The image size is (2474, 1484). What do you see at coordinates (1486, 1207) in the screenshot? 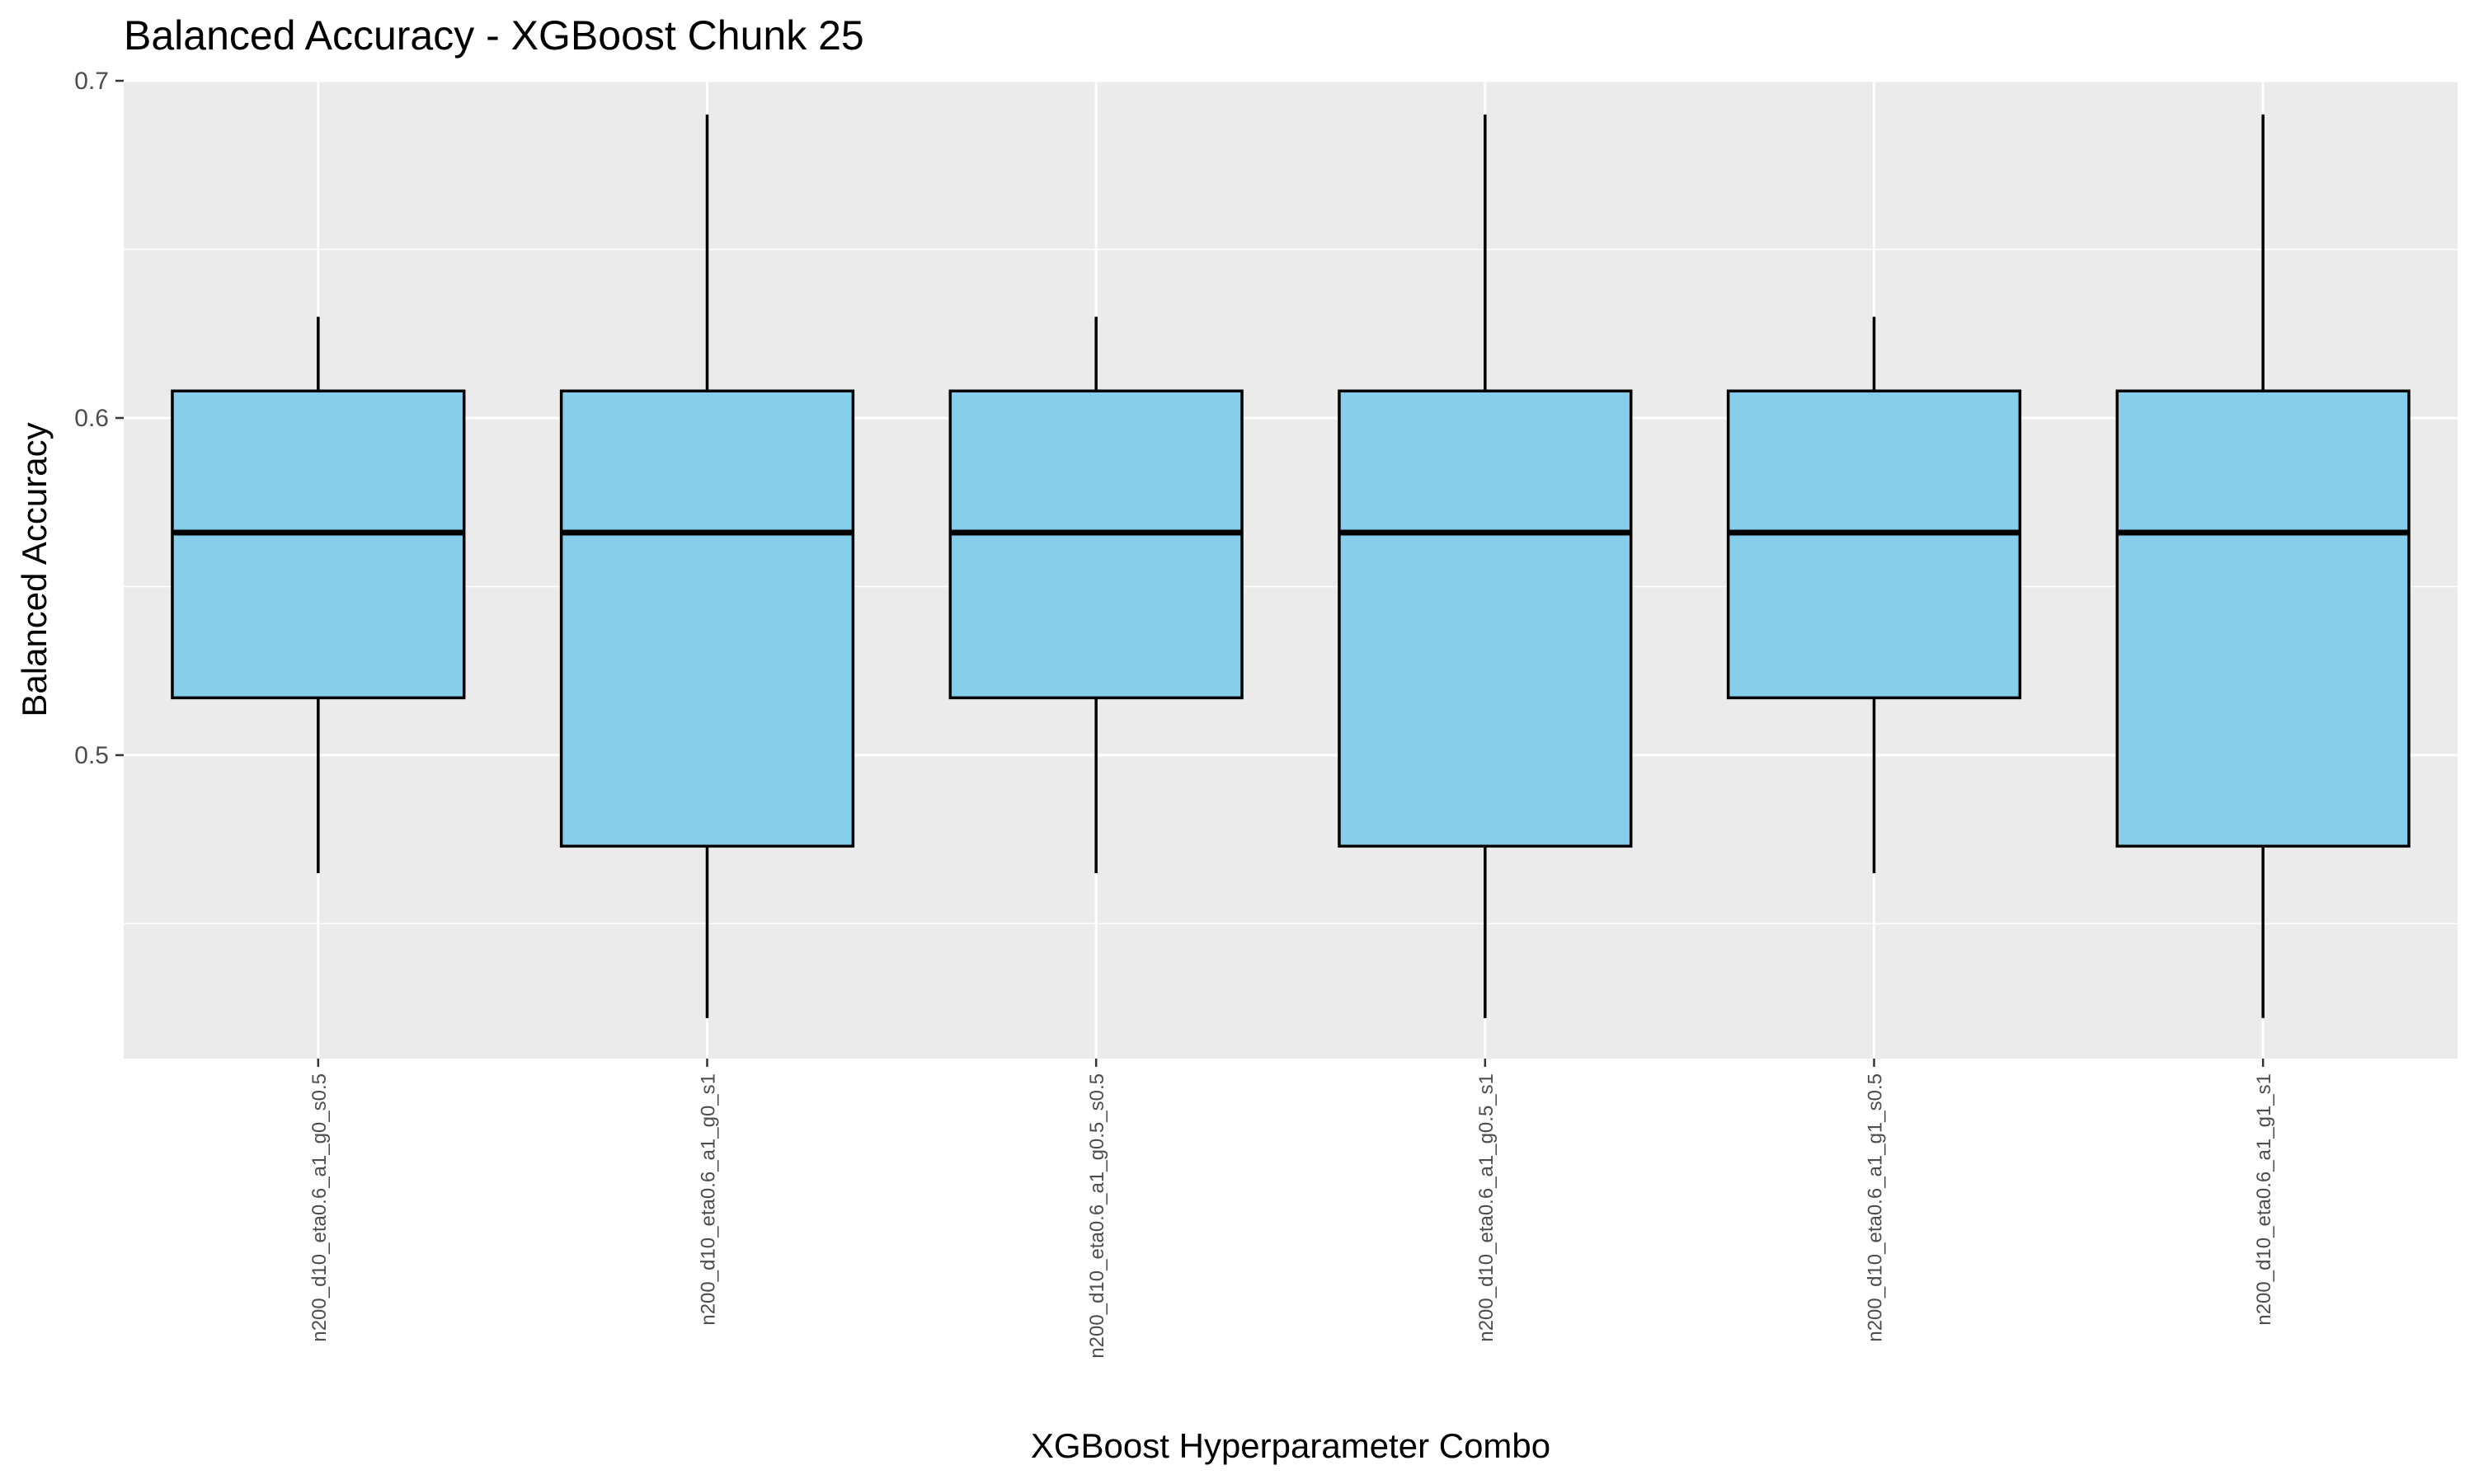
I see `x-tick-label: n200_d10_eta0.6_a1_g0.5_s1` at bounding box center [1486, 1207].